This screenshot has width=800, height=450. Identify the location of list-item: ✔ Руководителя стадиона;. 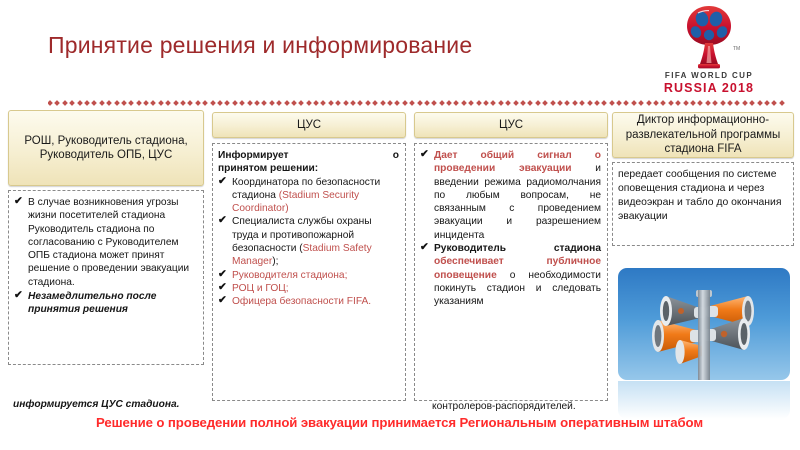
(308, 274).